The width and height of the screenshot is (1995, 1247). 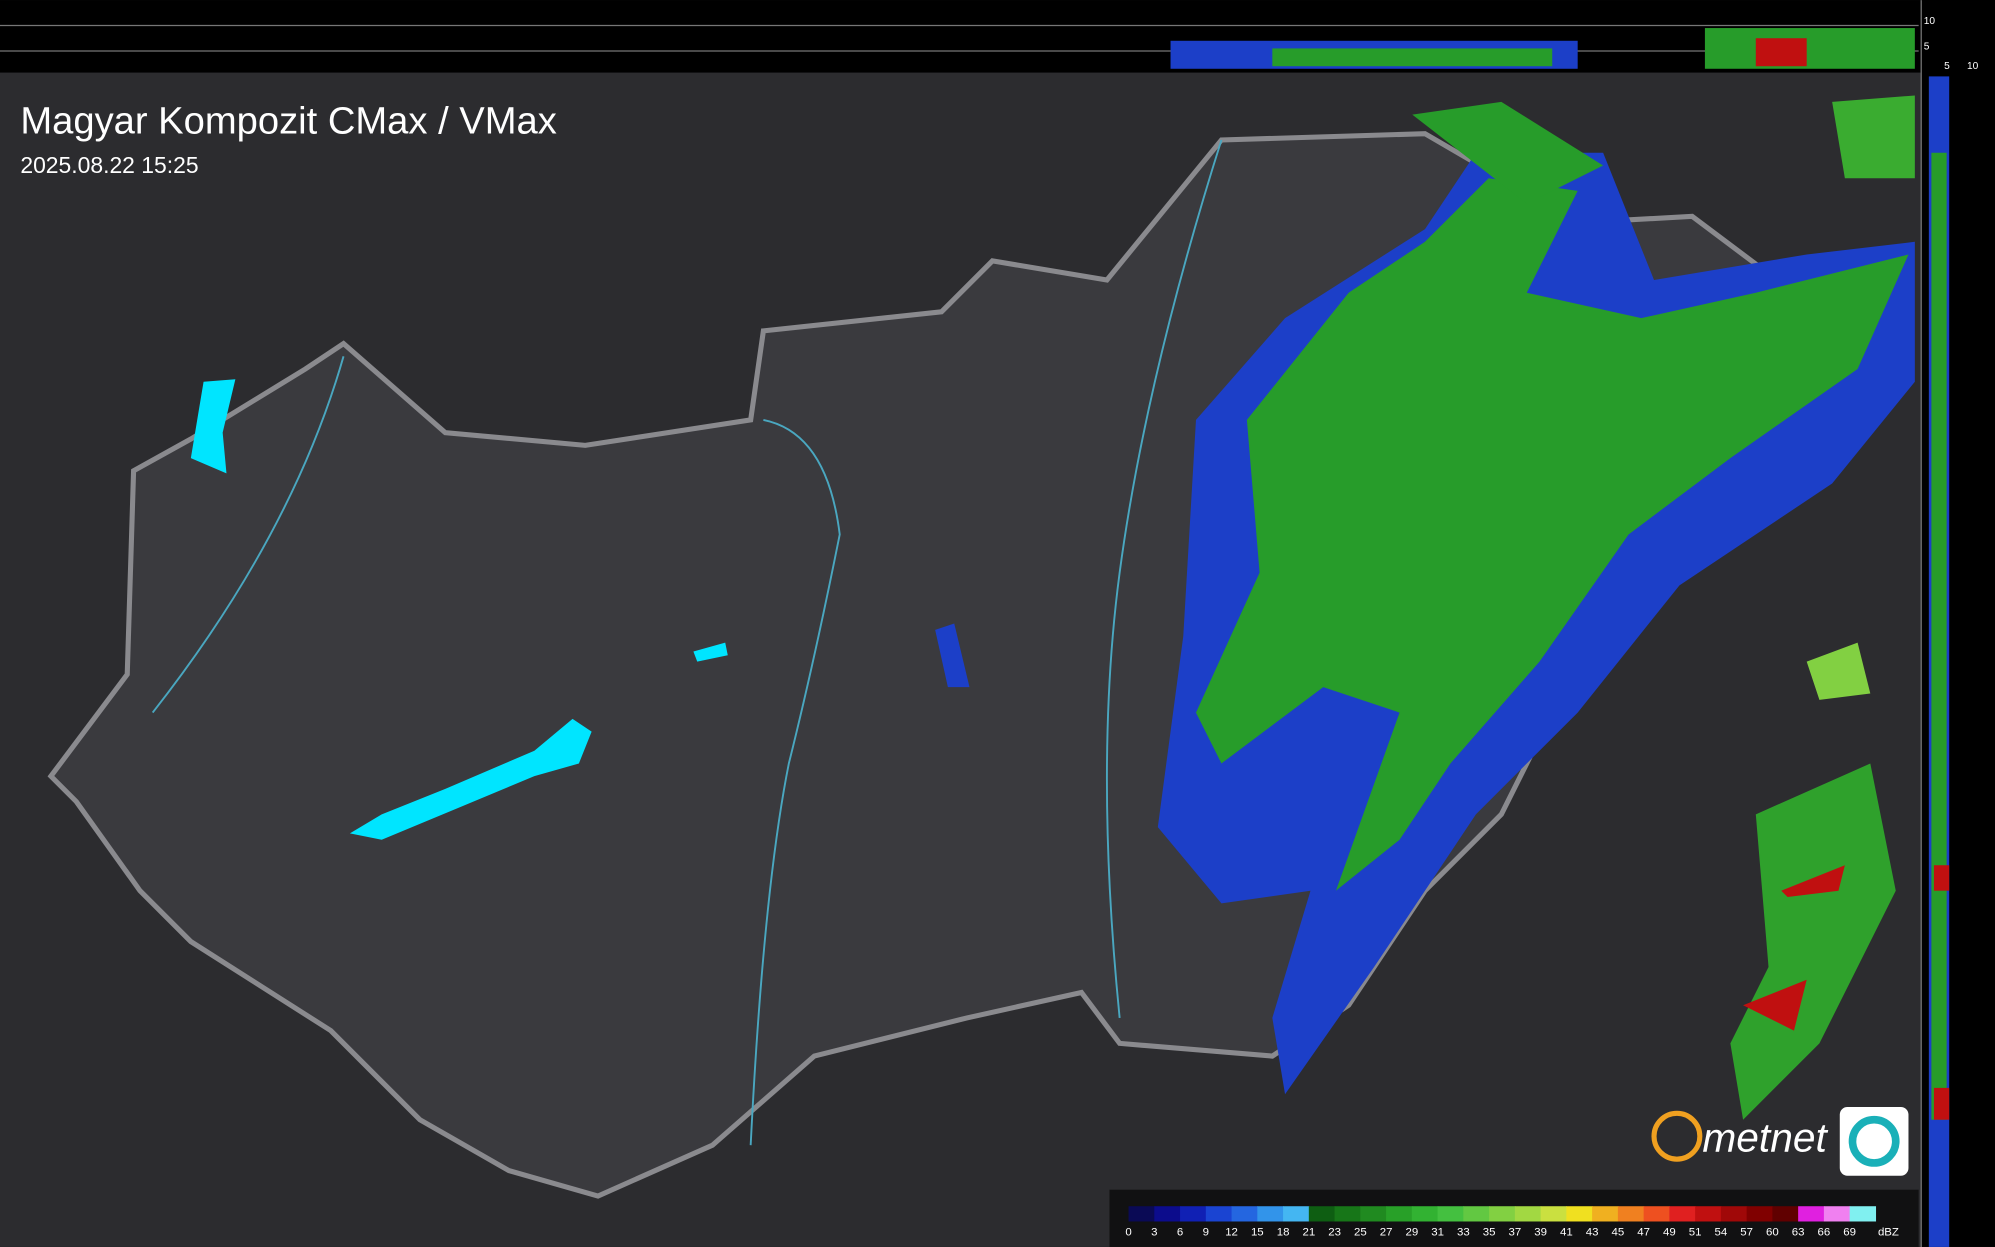 I want to click on top-profile, so click(x=997, y=36).